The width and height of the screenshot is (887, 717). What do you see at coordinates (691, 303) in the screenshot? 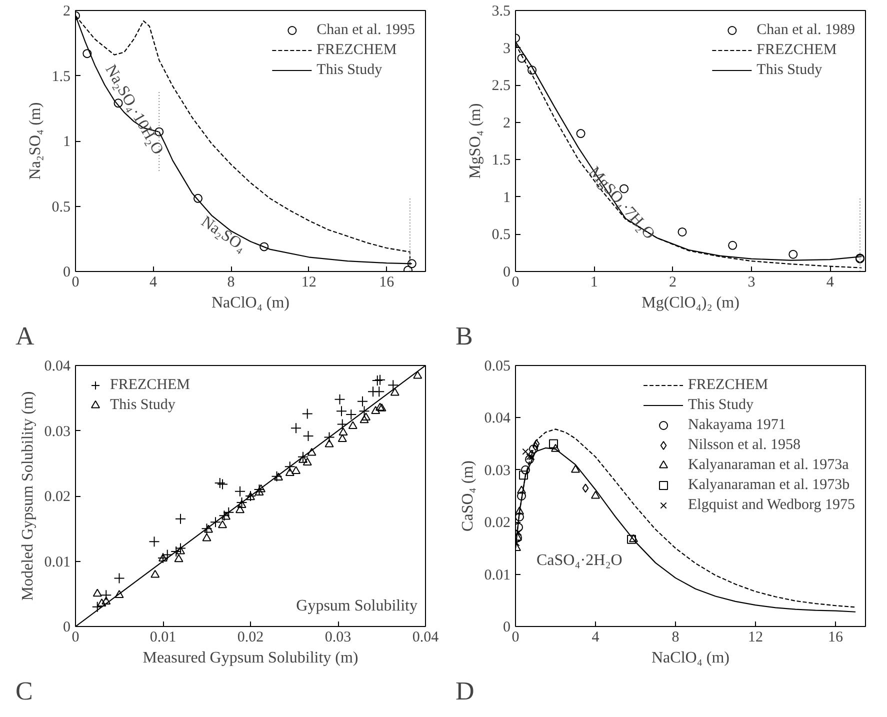
I see `x-axis-title: Mg(ClO₄)₂ (m)` at bounding box center [691, 303].